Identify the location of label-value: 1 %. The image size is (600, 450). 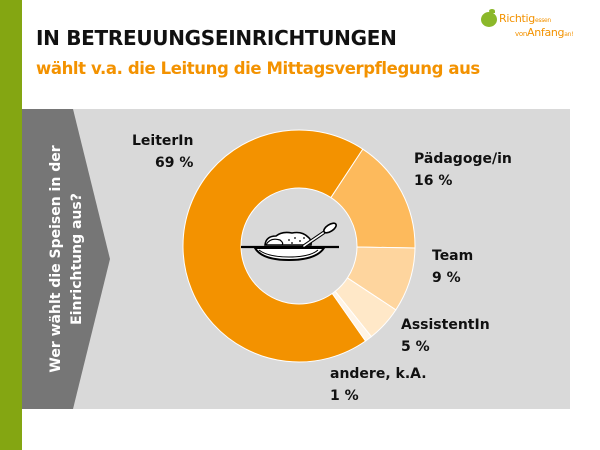
(344, 396).